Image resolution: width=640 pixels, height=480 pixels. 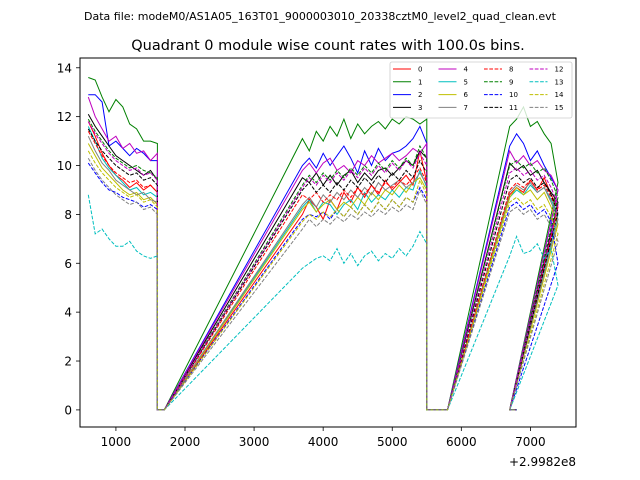 What do you see at coordinates (461, 442) in the screenshot?
I see `x-tick-label: 6000` at bounding box center [461, 442].